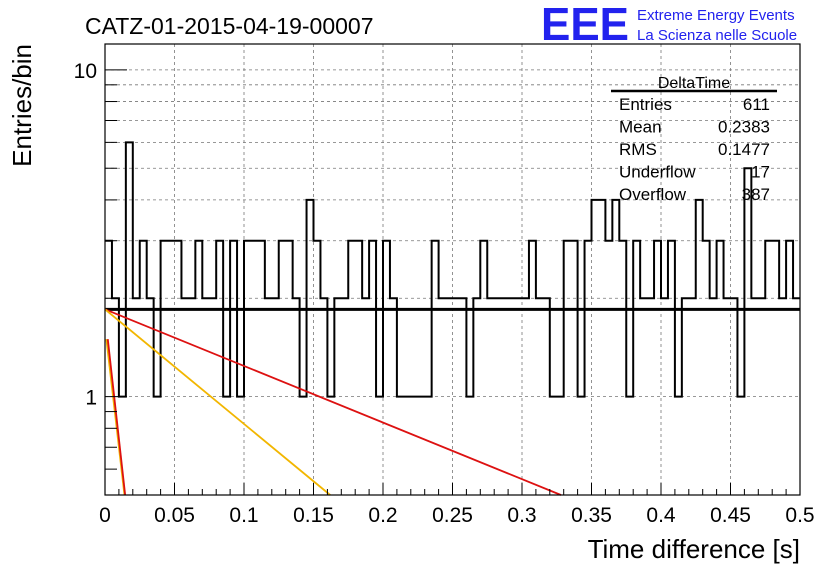 Image resolution: width=836 pixels, height=572 pixels. I want to click on x-tick-label: 0.05, so click(174, 515).